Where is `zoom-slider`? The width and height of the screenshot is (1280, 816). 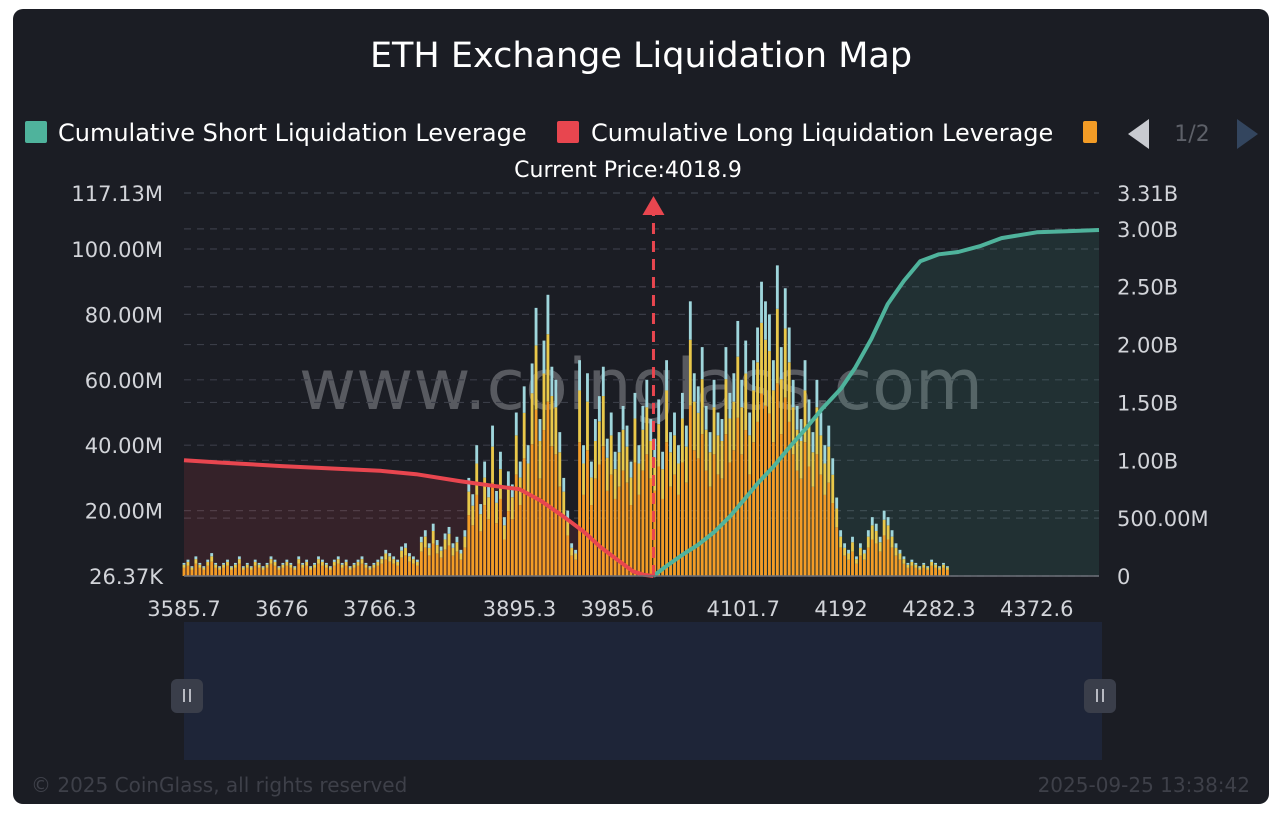 zoom-slider is located at coordinates (643, 691).